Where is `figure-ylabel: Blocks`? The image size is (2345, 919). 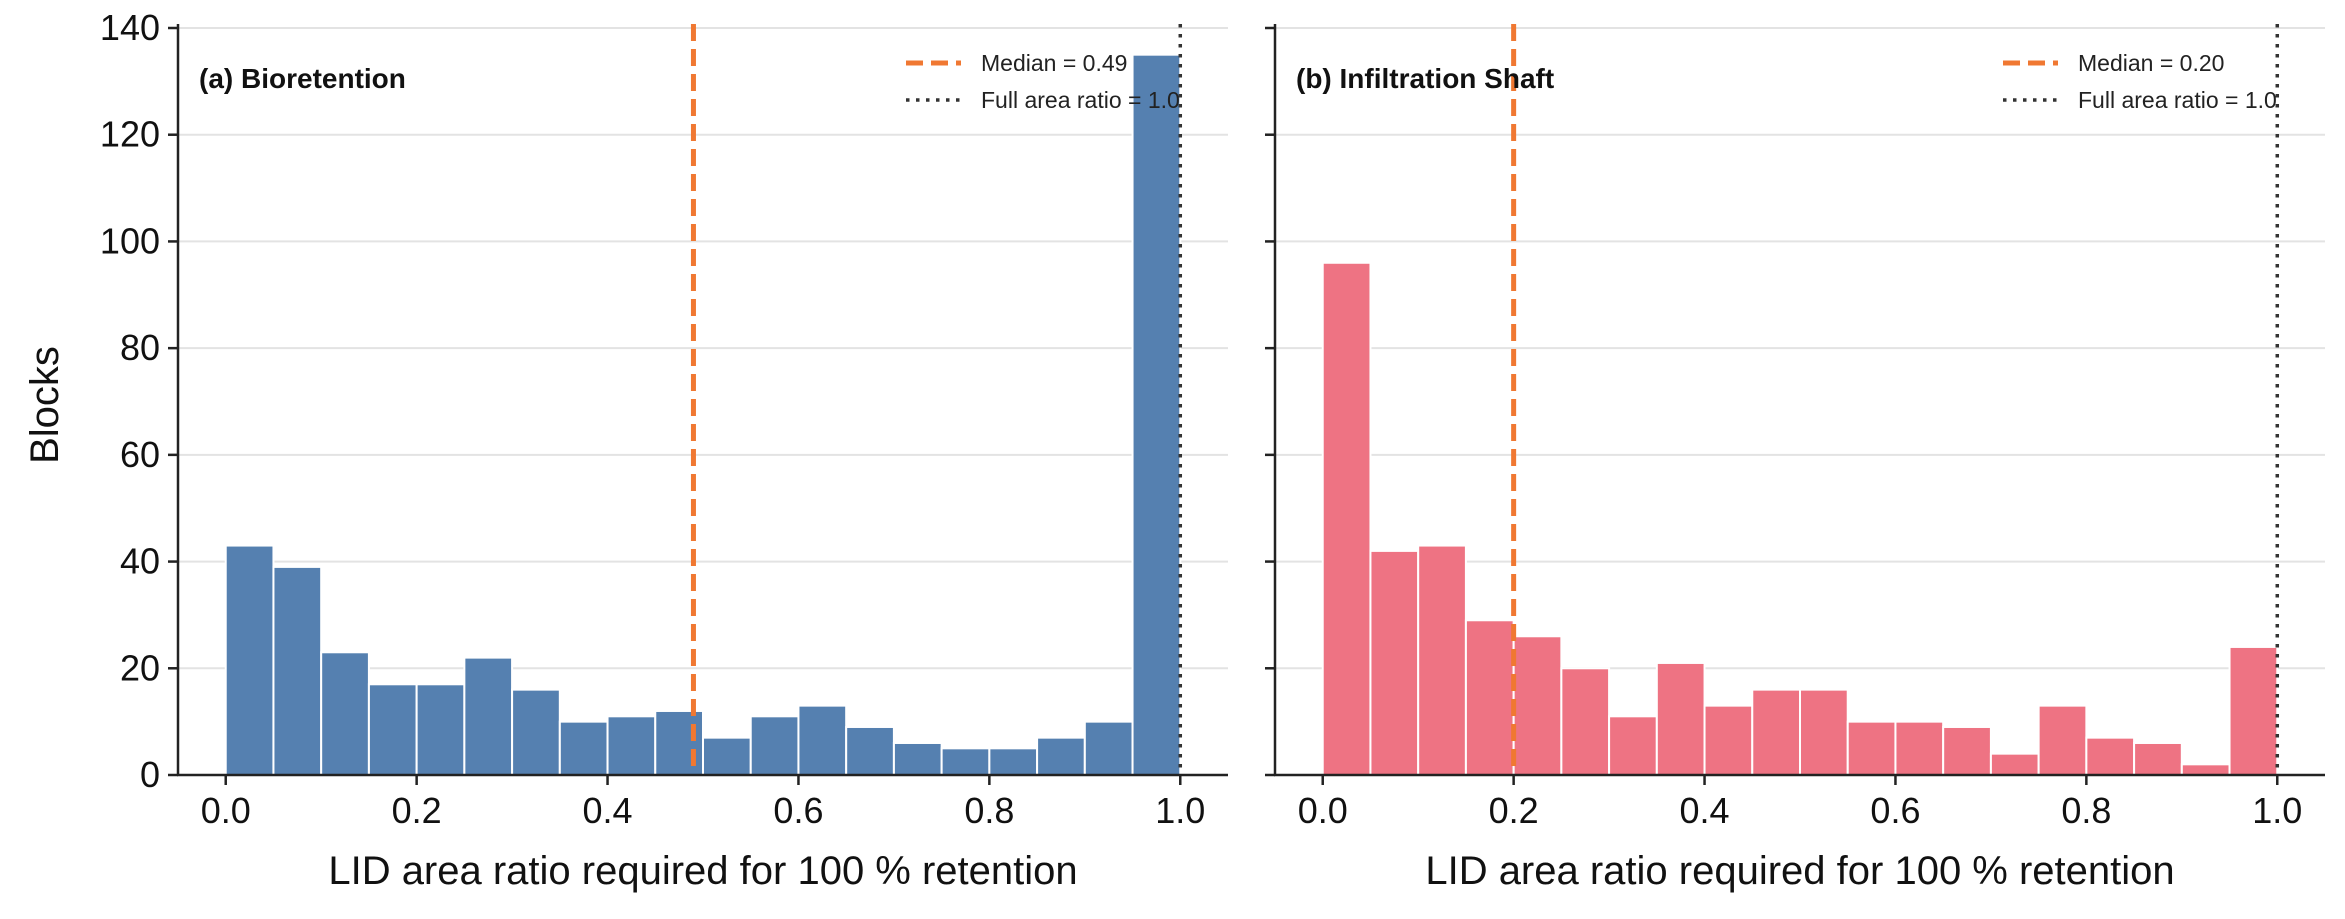 figure-ylabel: Blocks is located at coordinates (45, 405).